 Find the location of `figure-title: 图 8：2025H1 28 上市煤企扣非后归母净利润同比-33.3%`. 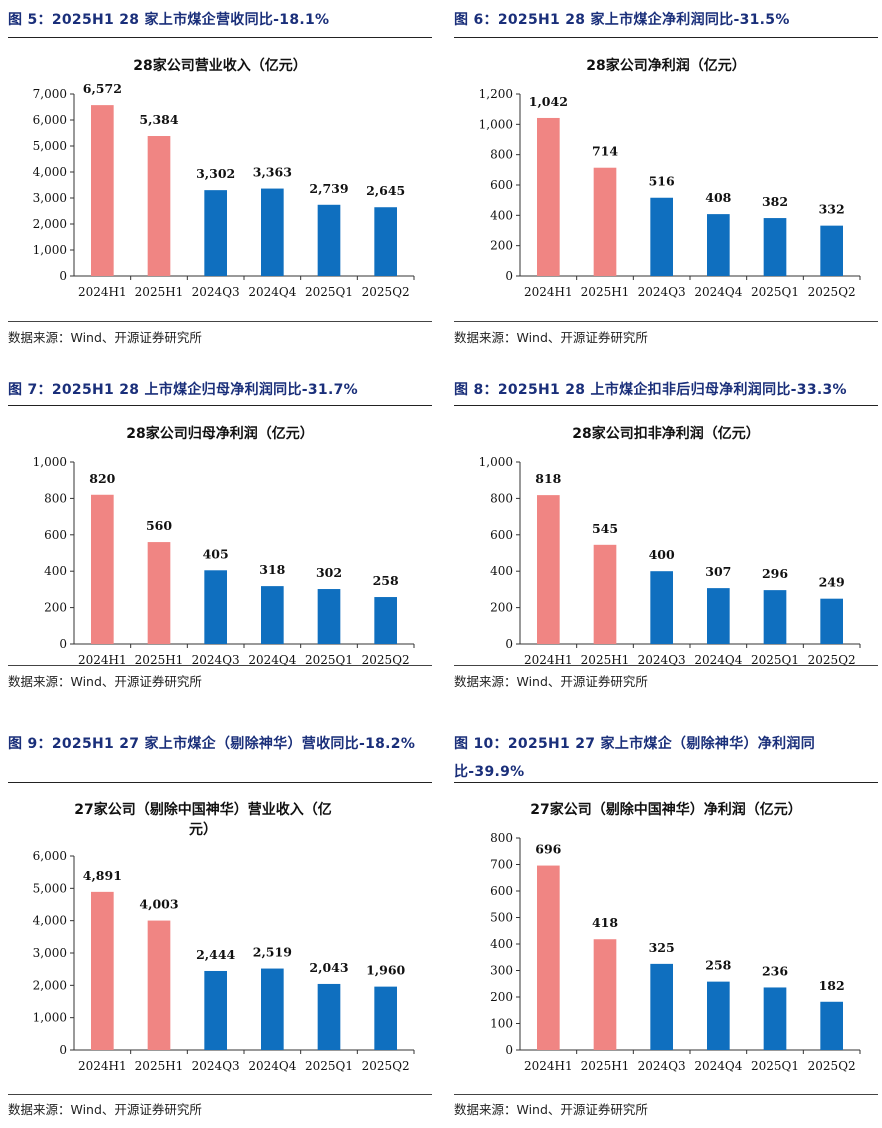

figure-title: 图 8：2025H1 28 上市煤企扣非后归母净利润同比-33.3% is located at coordinates (650, 390).